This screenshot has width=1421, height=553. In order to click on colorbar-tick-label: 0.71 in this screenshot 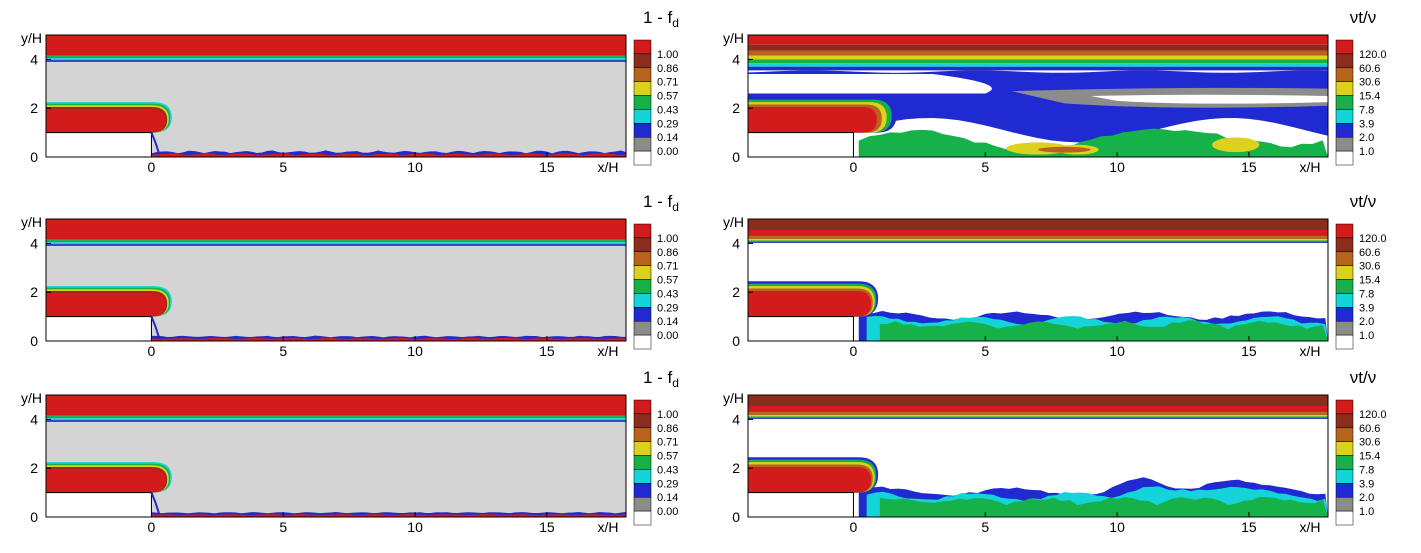, I will do `click(667, 83)`.